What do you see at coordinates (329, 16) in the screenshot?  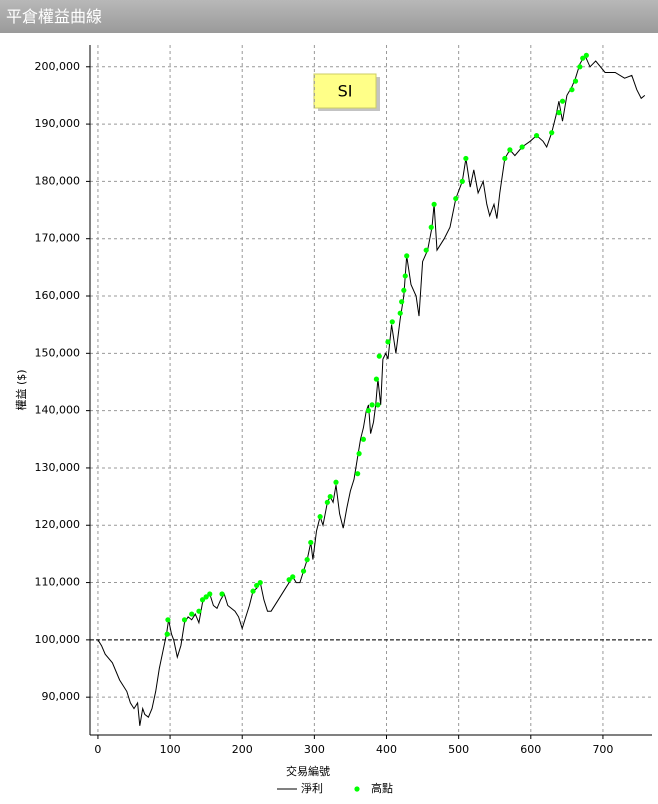 I see `window-title: 平倉權益曲線` at bounding box center [329, 16].